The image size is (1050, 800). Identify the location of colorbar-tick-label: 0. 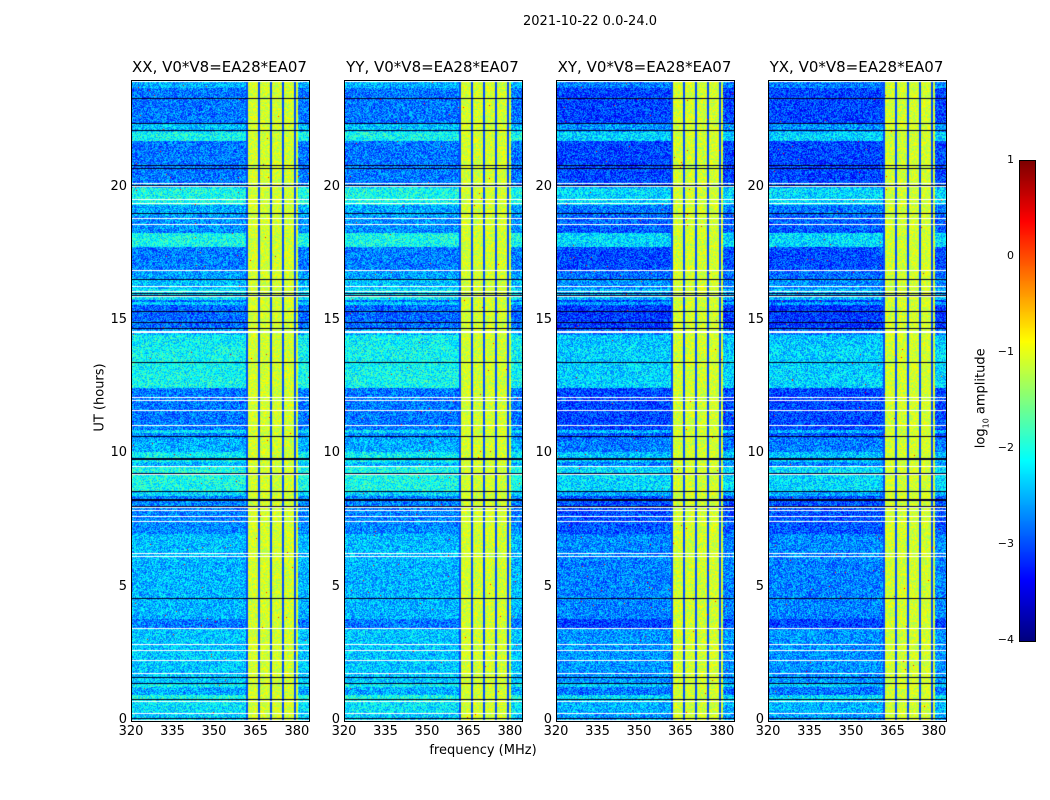
(1010, 255).